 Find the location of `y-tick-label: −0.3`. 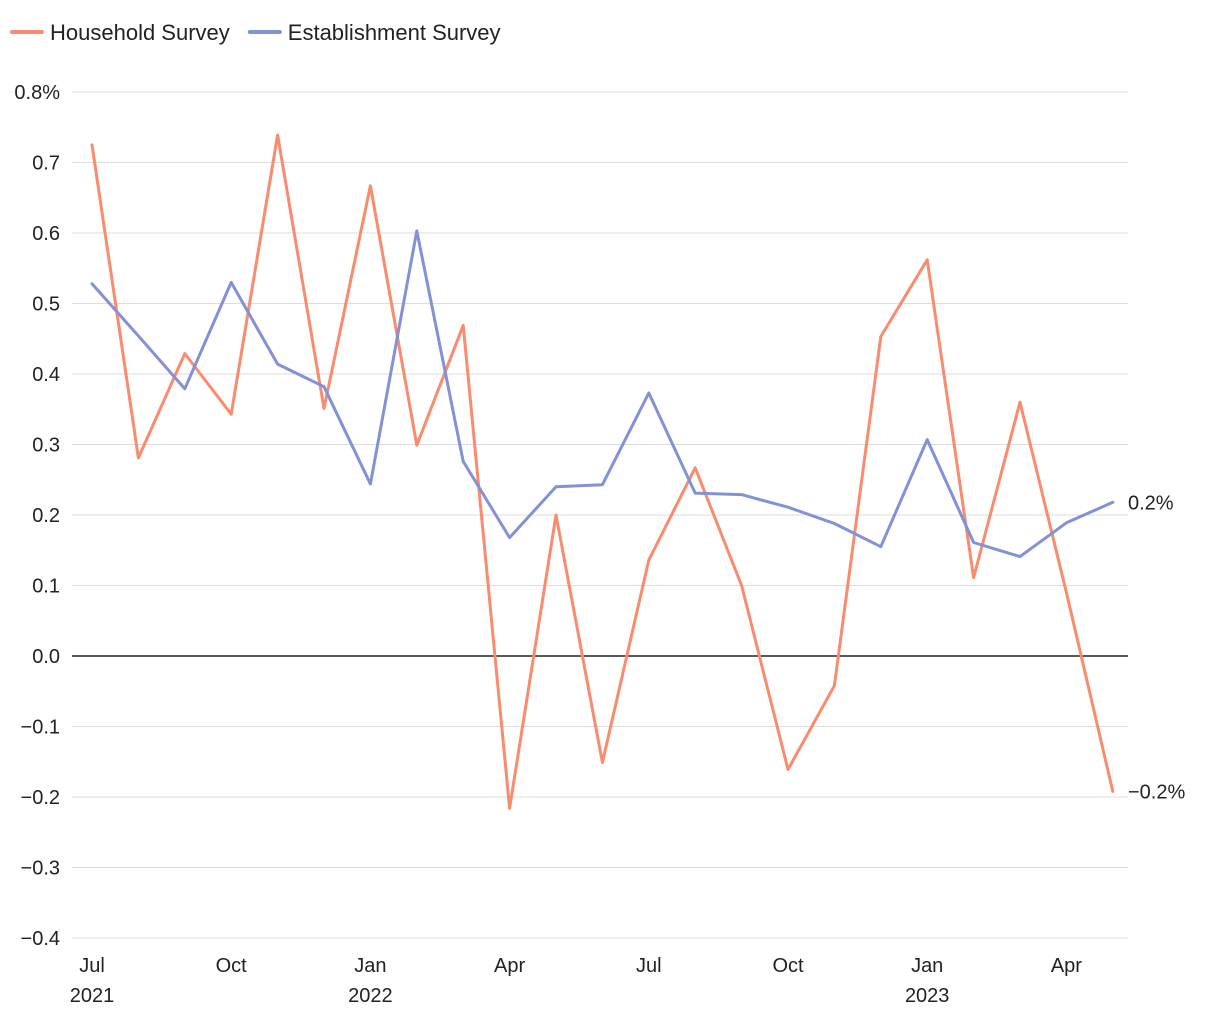

y-tick-label: −0.3 is located at coordinates (40, 869).